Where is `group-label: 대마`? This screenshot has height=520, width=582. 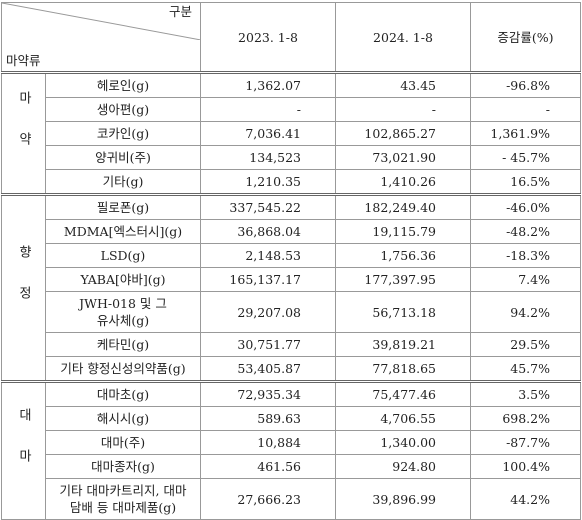
group-label: 대마 is located at coordinates (23, 449).